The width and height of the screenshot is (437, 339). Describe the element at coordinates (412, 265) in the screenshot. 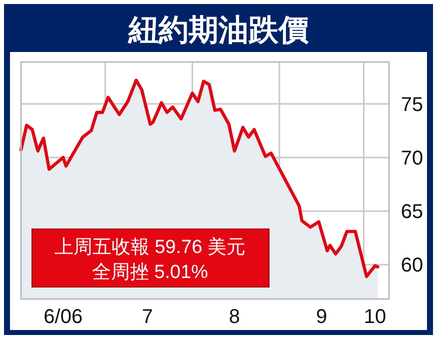

I see `y-tick-label: 60` at that location.